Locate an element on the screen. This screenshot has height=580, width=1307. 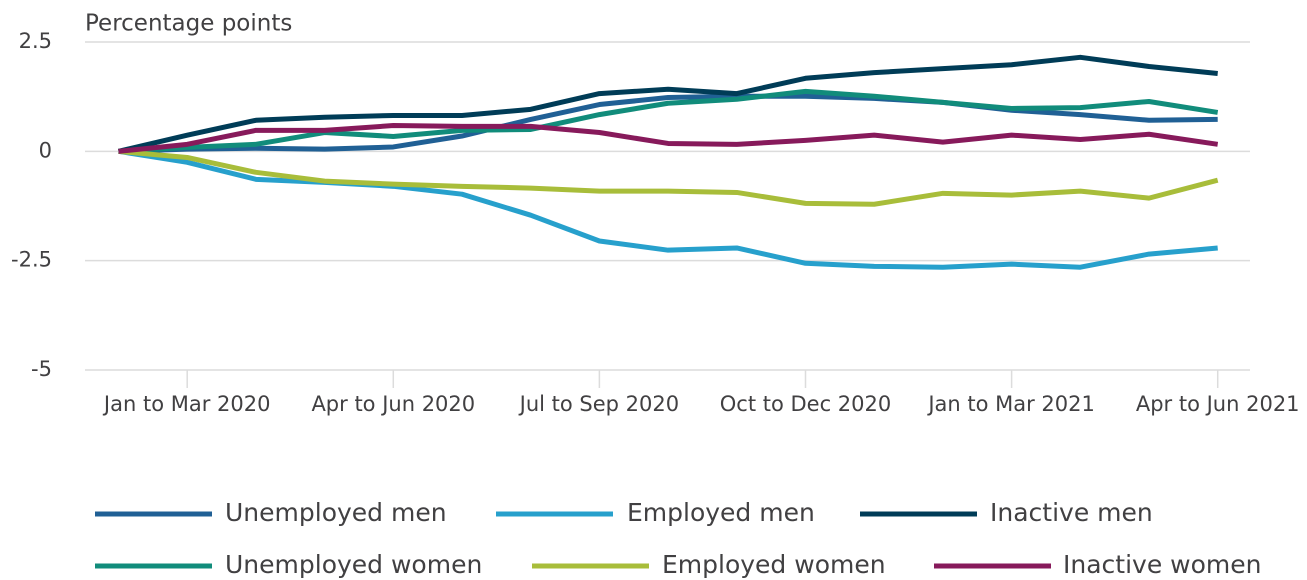
legend-label: Inactive men is located at coordinates (1071, 512).